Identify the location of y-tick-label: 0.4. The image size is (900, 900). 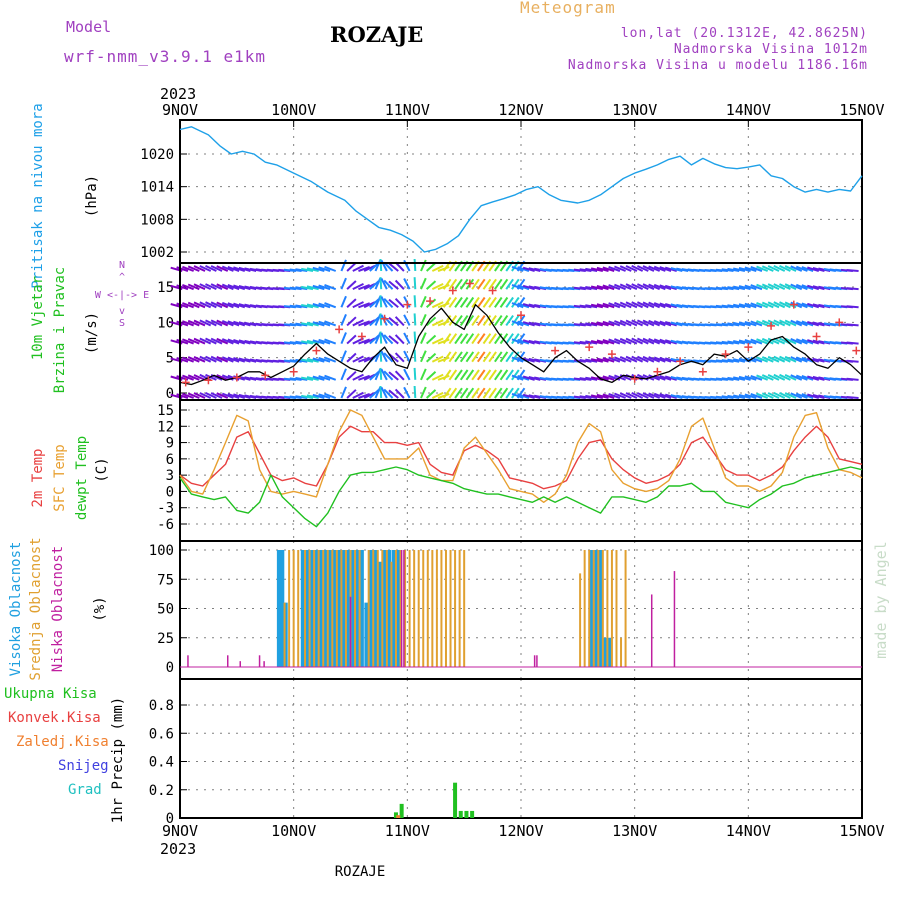
(161, 763).